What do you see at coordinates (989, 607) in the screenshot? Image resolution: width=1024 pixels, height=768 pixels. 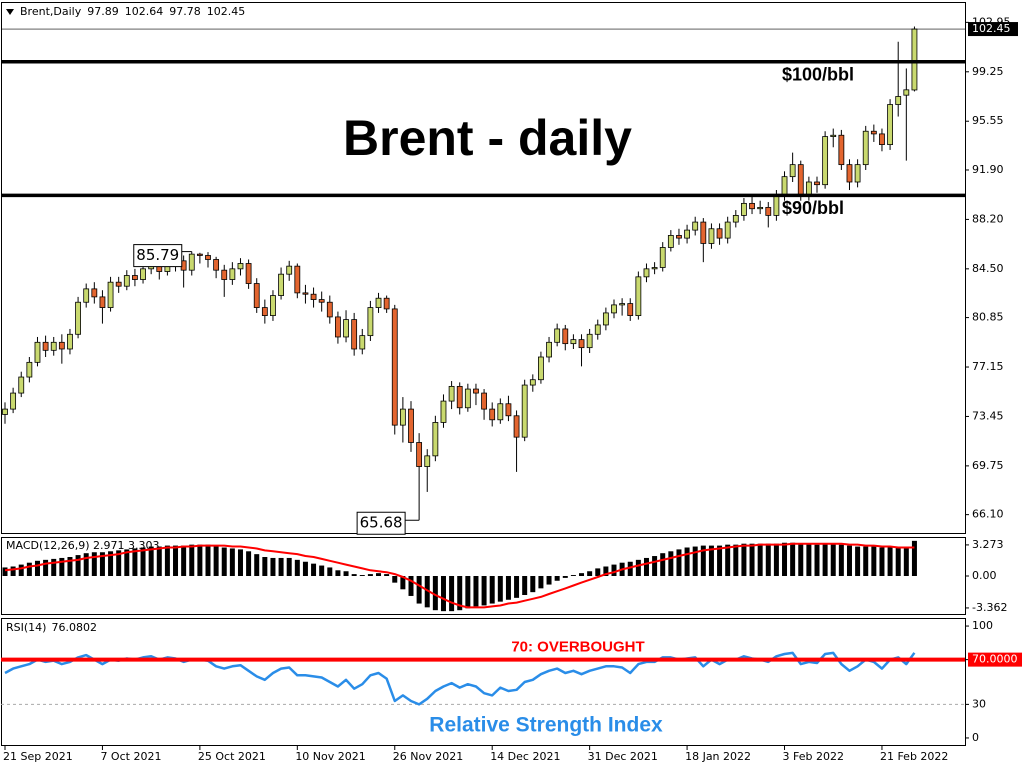 I see `y-tick-label: -3.362` at bounding box center [989, 607].